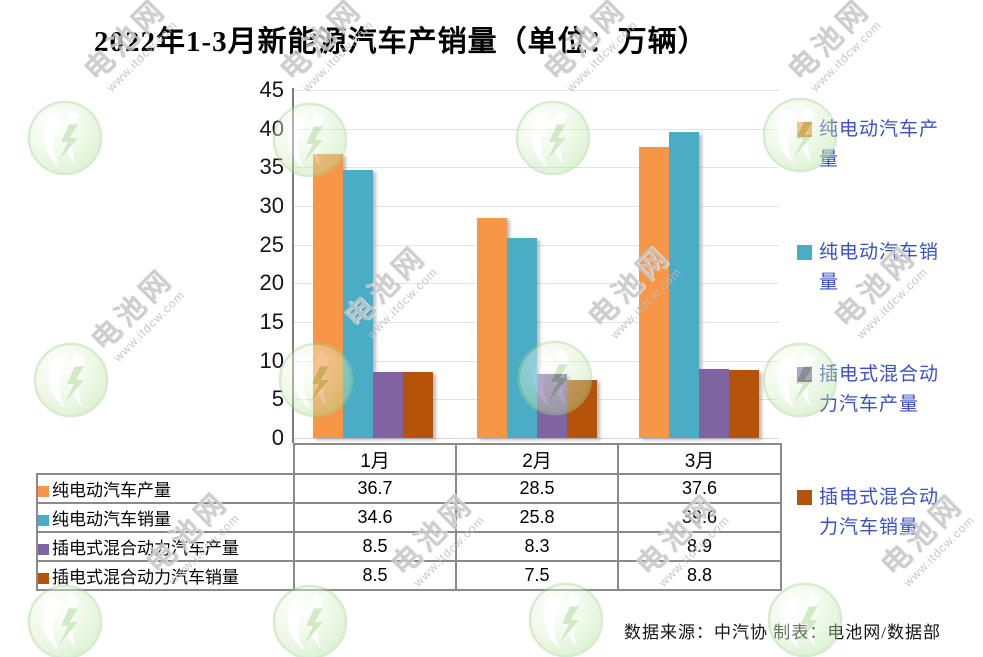 The height and width of the screenshot is (657, 983). What do you see at coordinates (699, 459) in the screenshot?
I see `table-header-cell-month-3: 3月` at bounding box center [699, 459].